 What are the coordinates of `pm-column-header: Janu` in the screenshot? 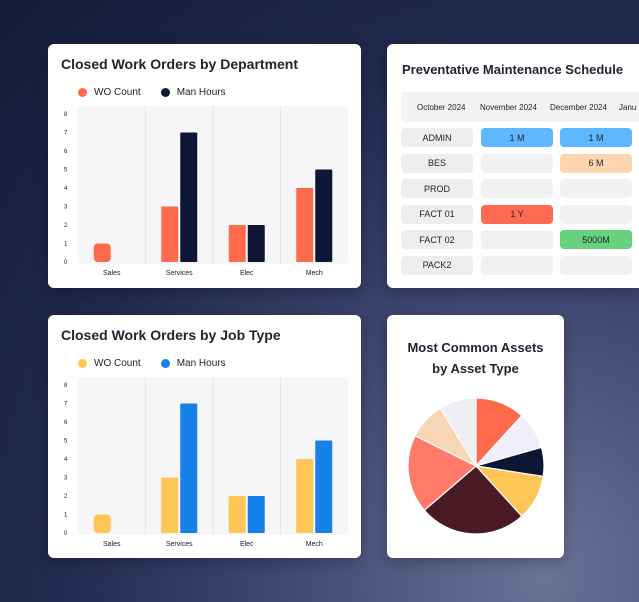 It's located at (628, 107).